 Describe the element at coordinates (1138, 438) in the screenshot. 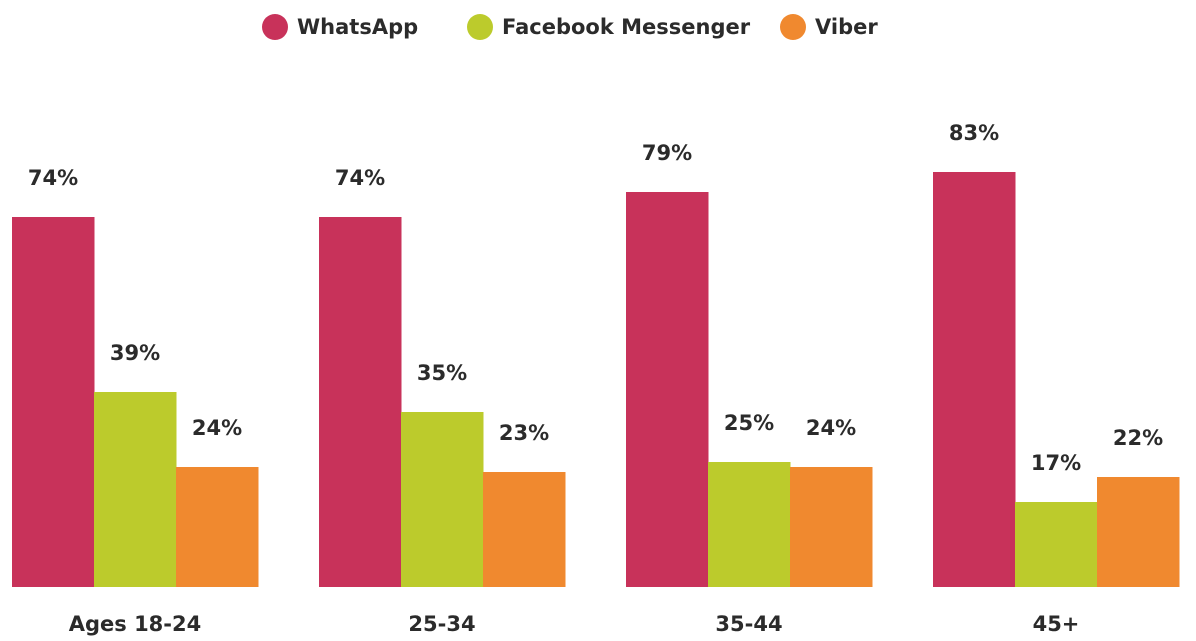

I see `value-label: 22%` at that location.